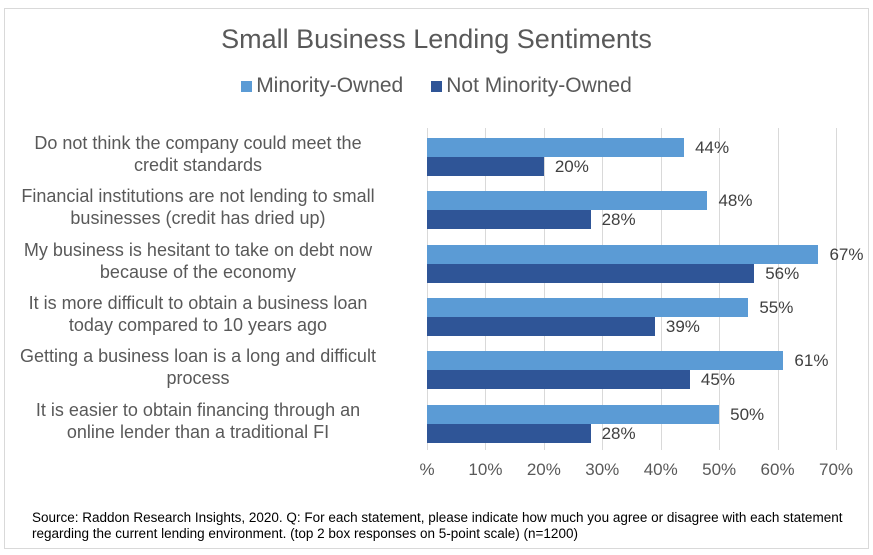 Image resolution: width=873 pixels, height=555 pixels. I want to click on legend-item-minority-owned: Minority-Owned, so click(322, 86).